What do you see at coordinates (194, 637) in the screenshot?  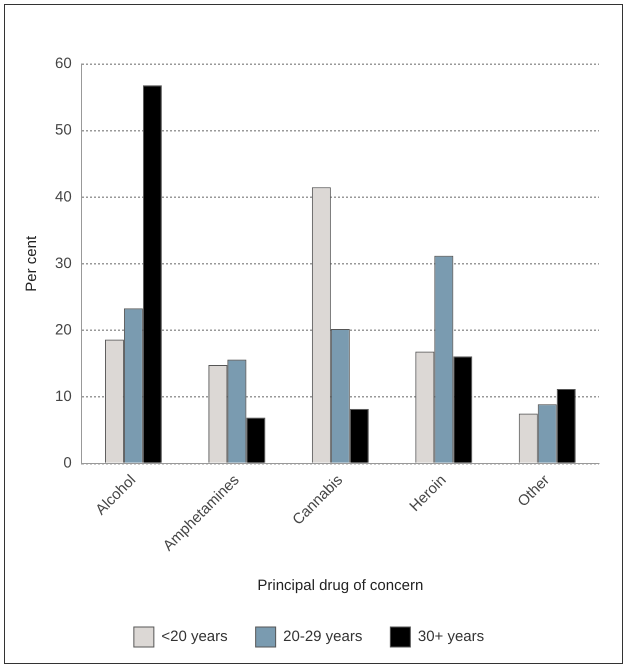 I see `legend-label: <20 years` at bounding box center [194, 637].